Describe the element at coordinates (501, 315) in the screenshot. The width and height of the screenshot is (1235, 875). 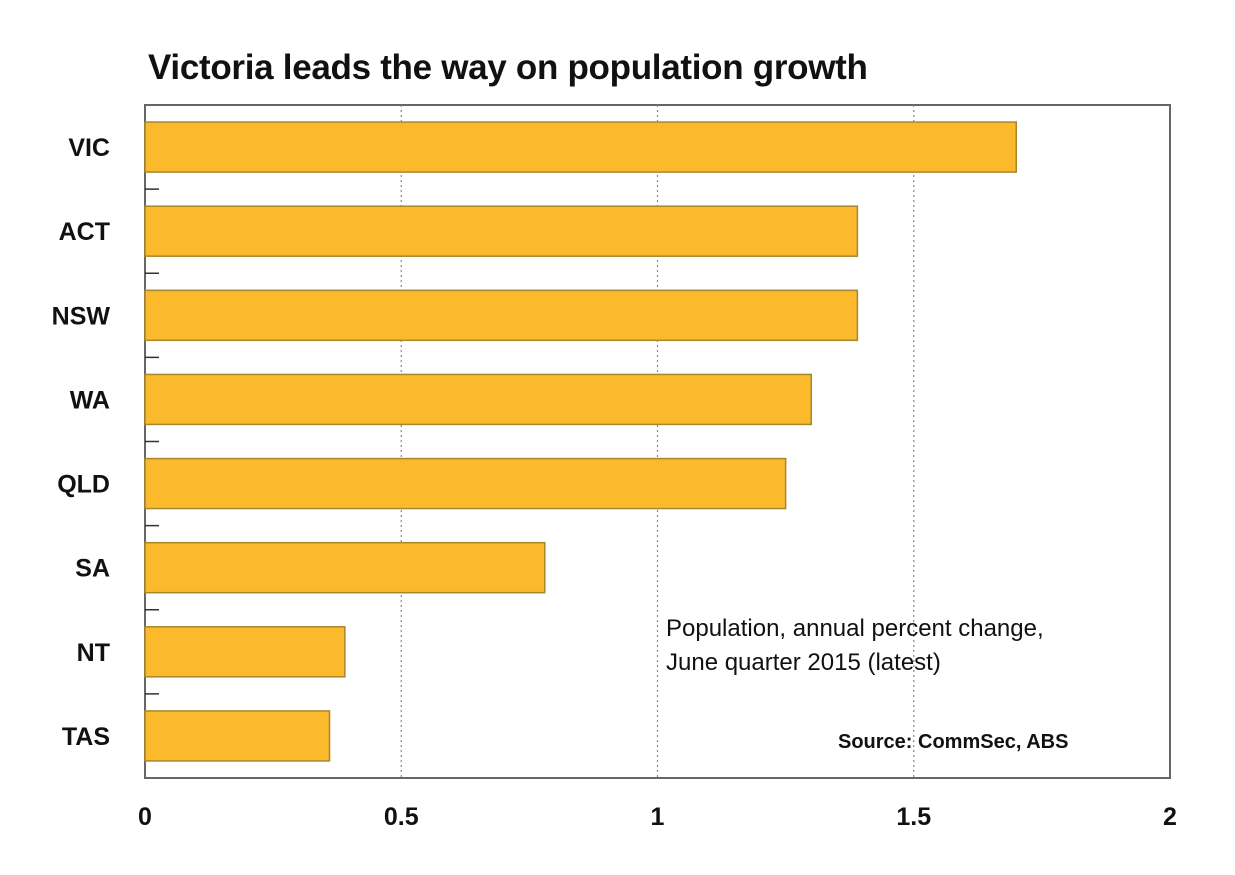
I see `bar-nsw` at that location.